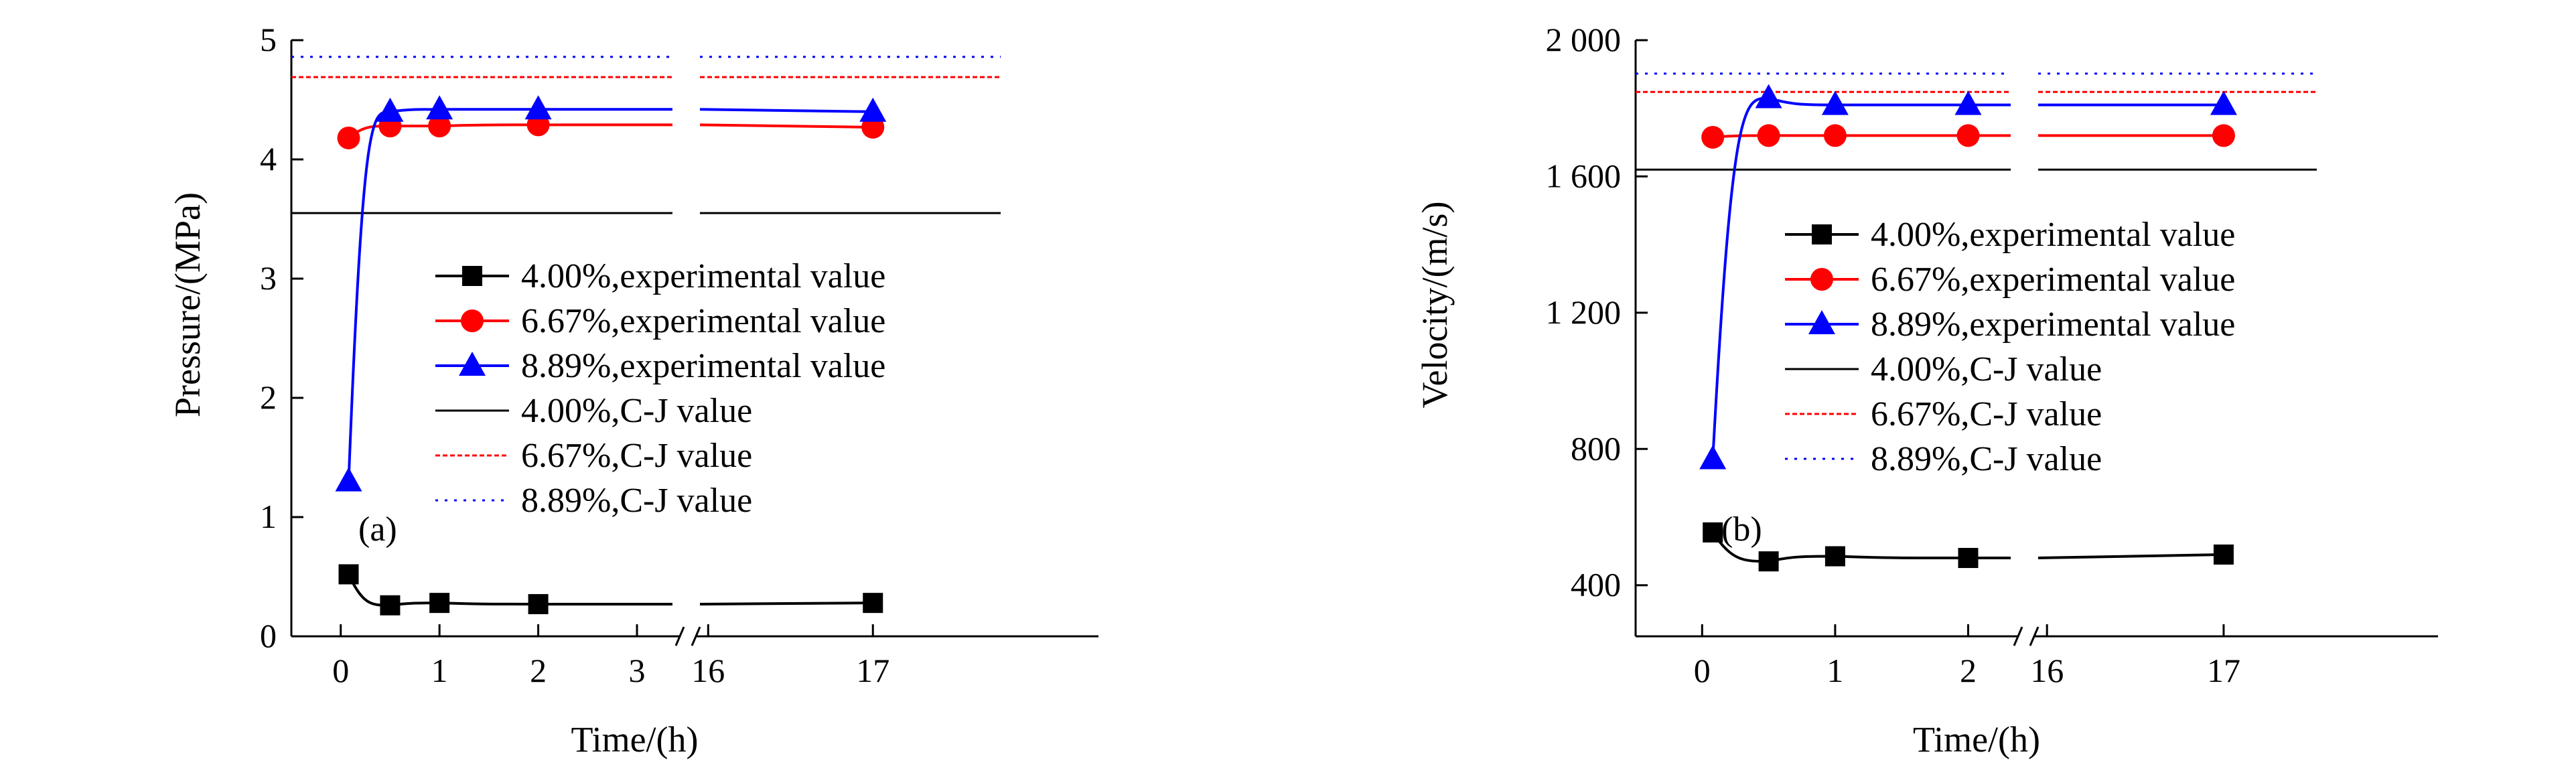 This screenshot has width=2576, height=783. I want to click on panel-label: (a), so click(377, 529).